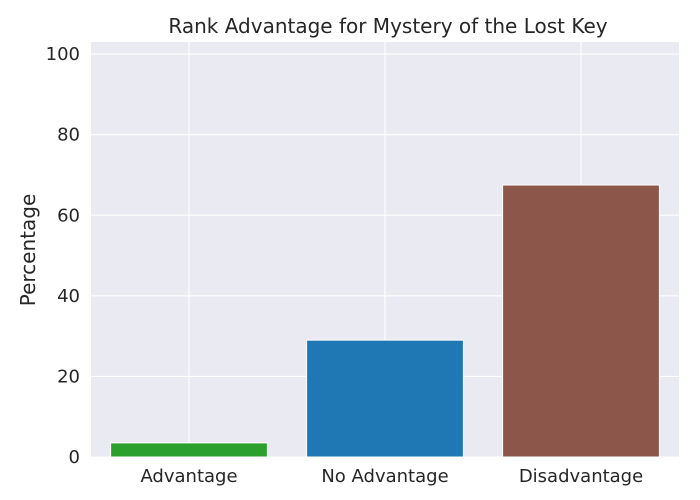 This screenshot has width=700, height=500. I want to click on y-tick-label: 100, so click(63, 54).